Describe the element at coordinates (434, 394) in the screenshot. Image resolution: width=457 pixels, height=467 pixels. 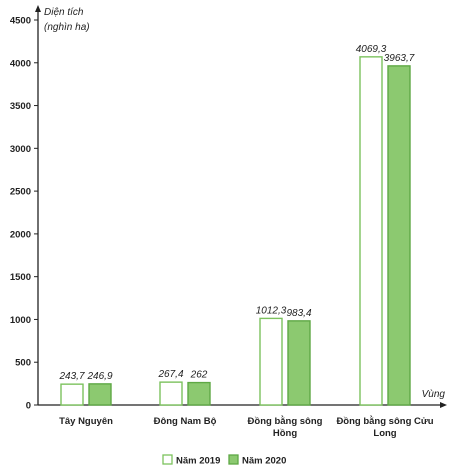
I see `x-axis-title: Vùng` at that location.